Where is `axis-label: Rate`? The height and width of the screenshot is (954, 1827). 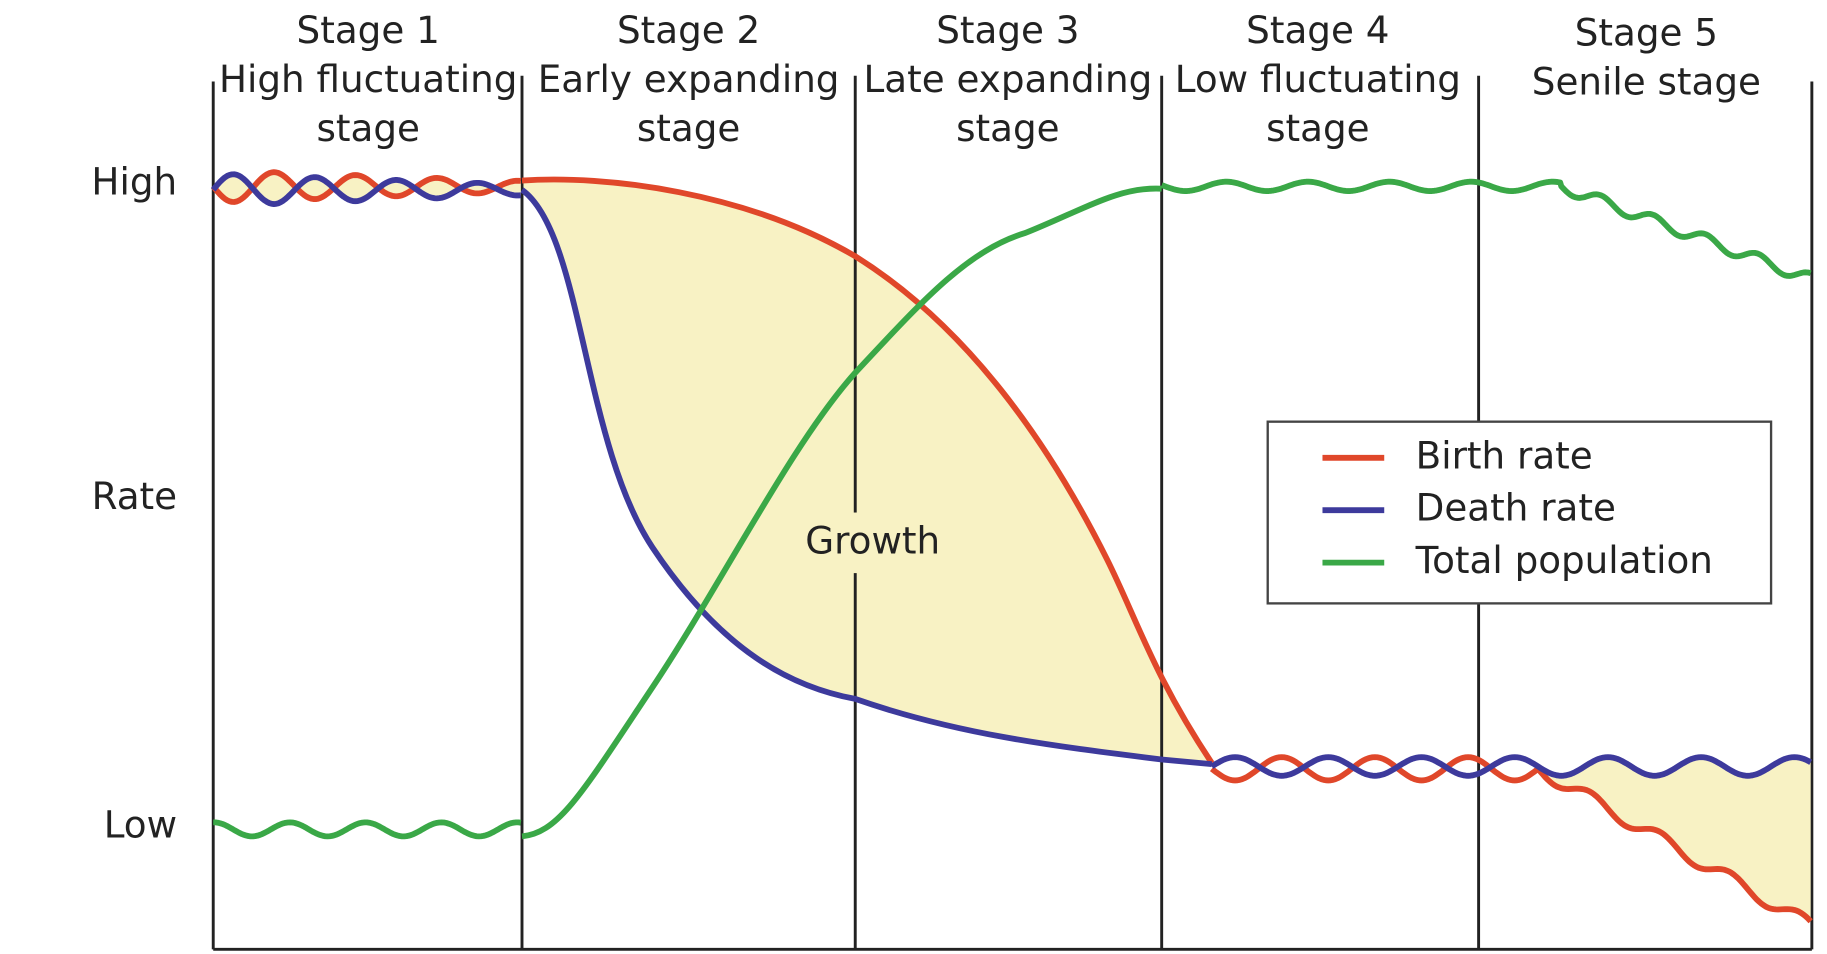
axis-label: Rate is located at coordinates (134, 496).